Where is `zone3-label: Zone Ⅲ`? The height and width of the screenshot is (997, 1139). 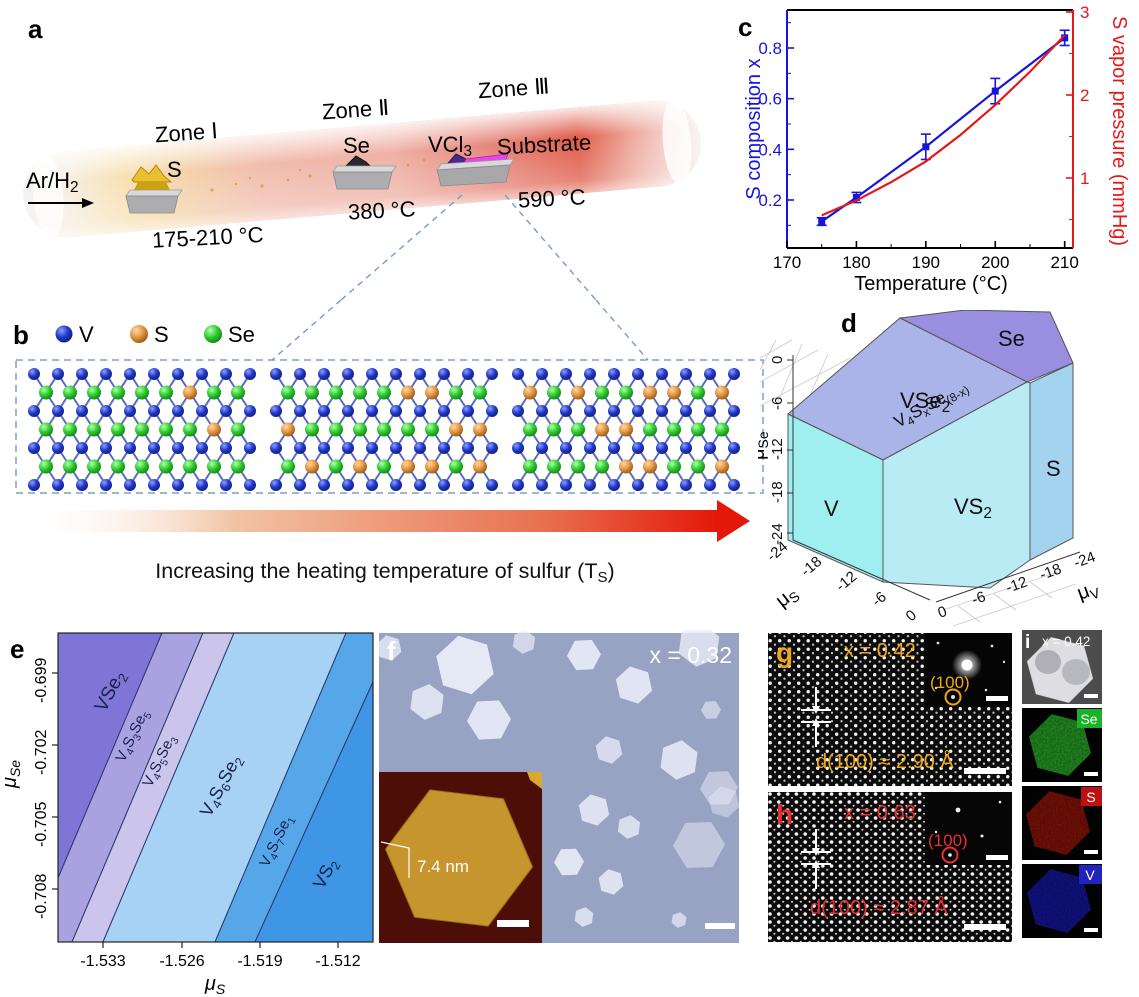 zone3-label: Zone Ⅲ is located at coordinates (513, 88).